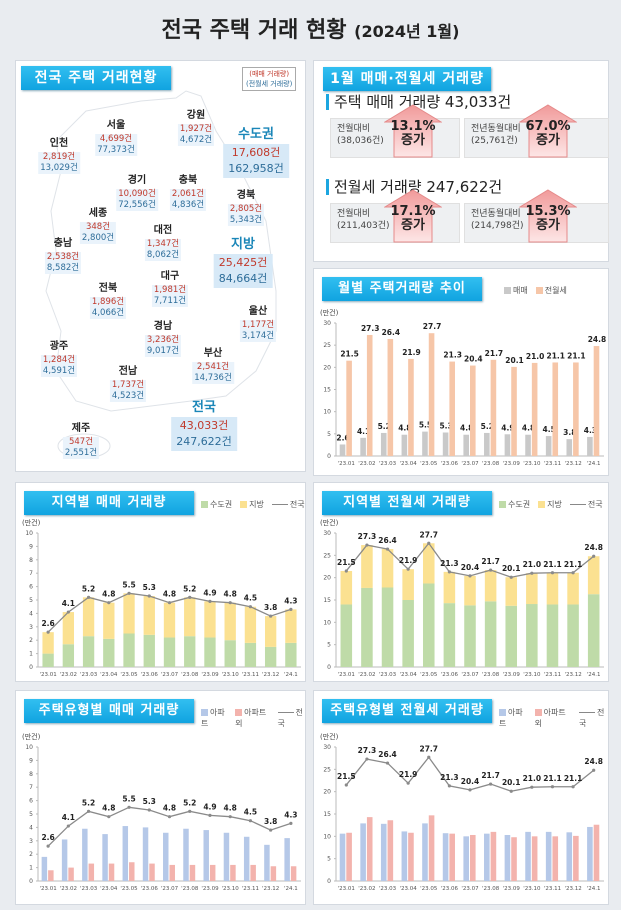  What do you see at coordinates (170, 276) in the screenshot?
I see `region-name: 대구` at bounding box center [170, 276].